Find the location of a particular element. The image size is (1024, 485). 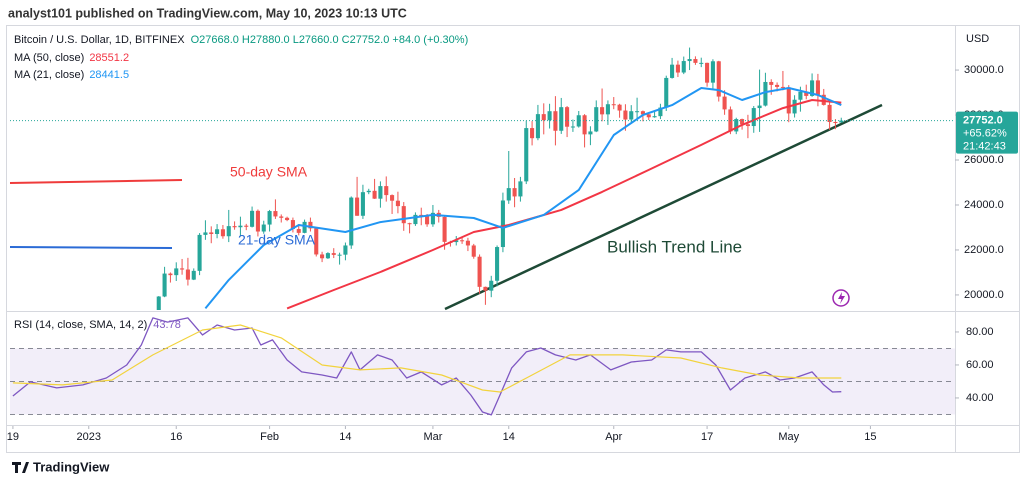

legend-value: 28441.5 is located at coordinates (109, 75).